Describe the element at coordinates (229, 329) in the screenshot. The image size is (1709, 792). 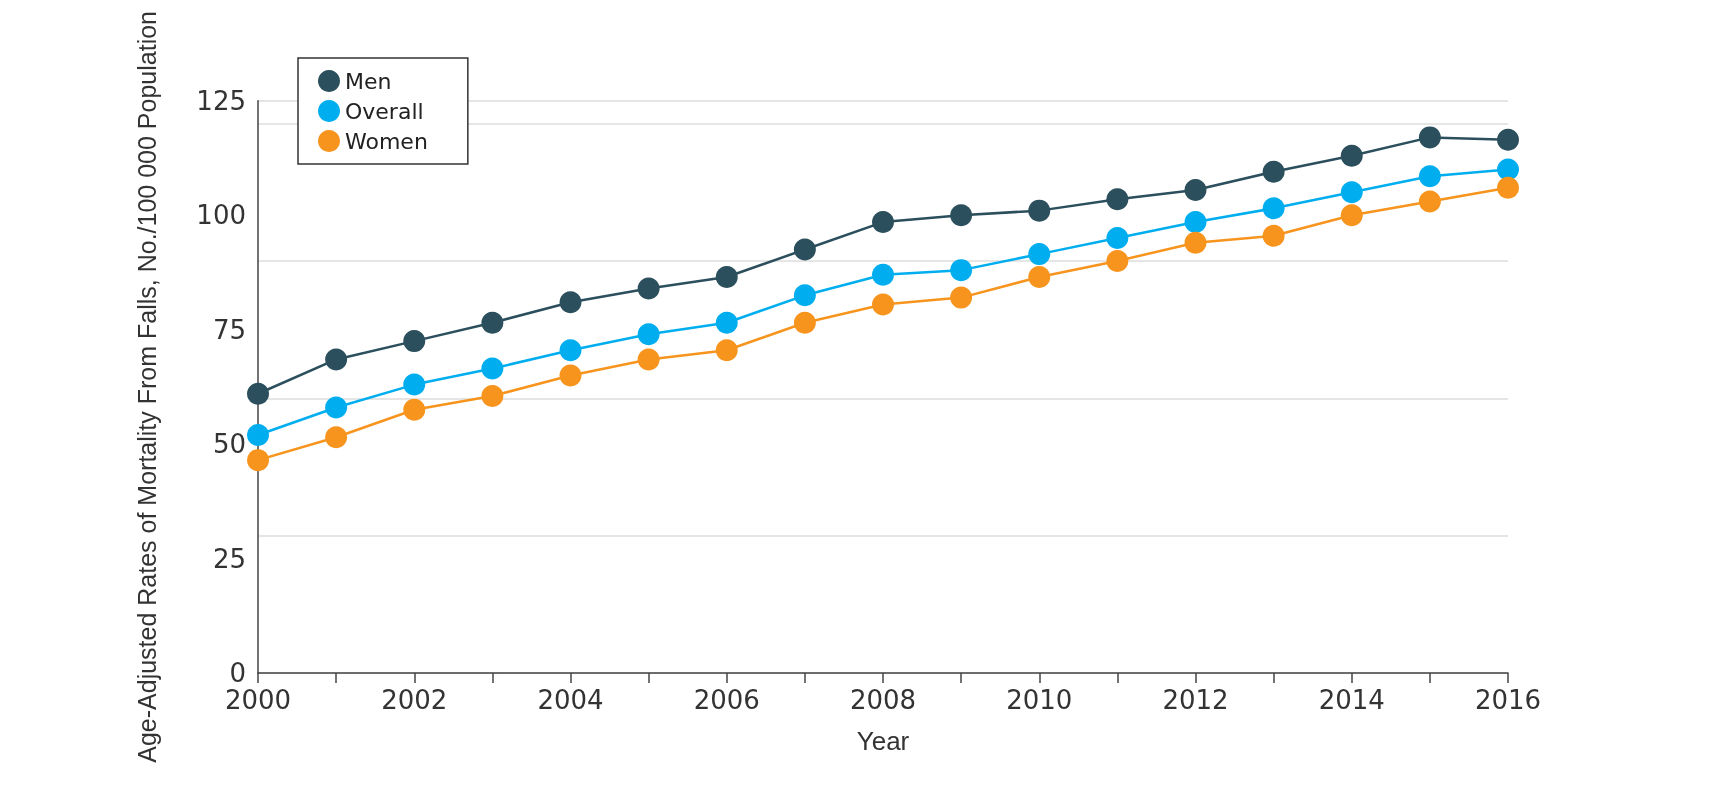
I see `y-tick-label: 75` at that location.